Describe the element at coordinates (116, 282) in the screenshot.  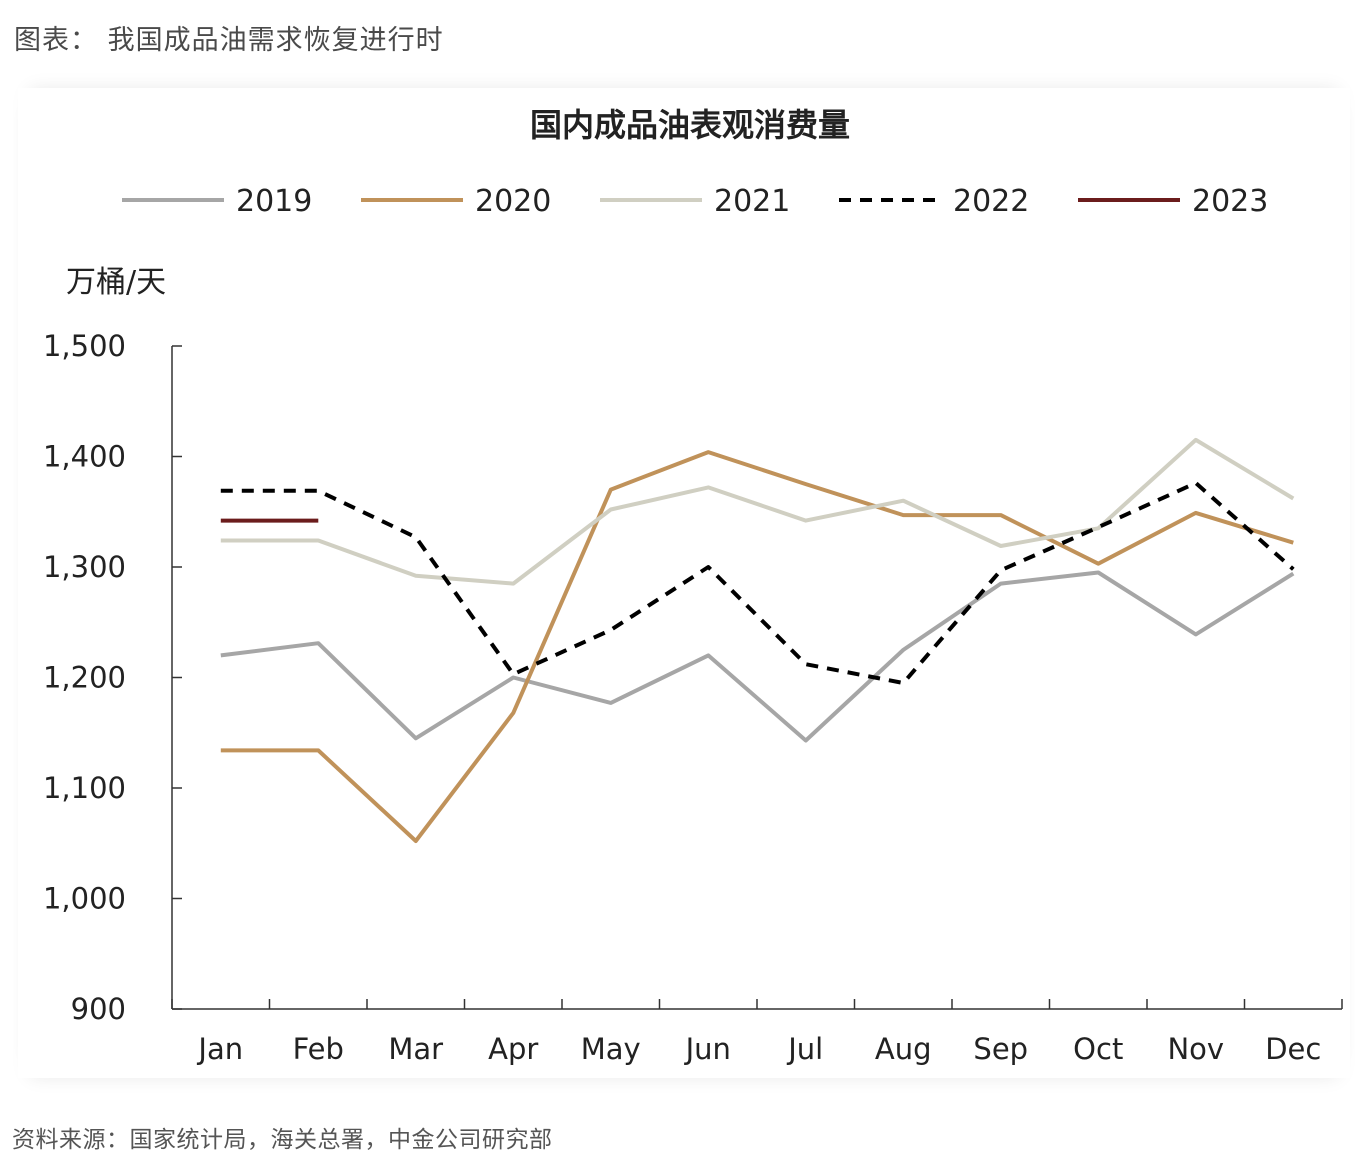
I see `y-axis-unit-label: 万桶/天` at that location.